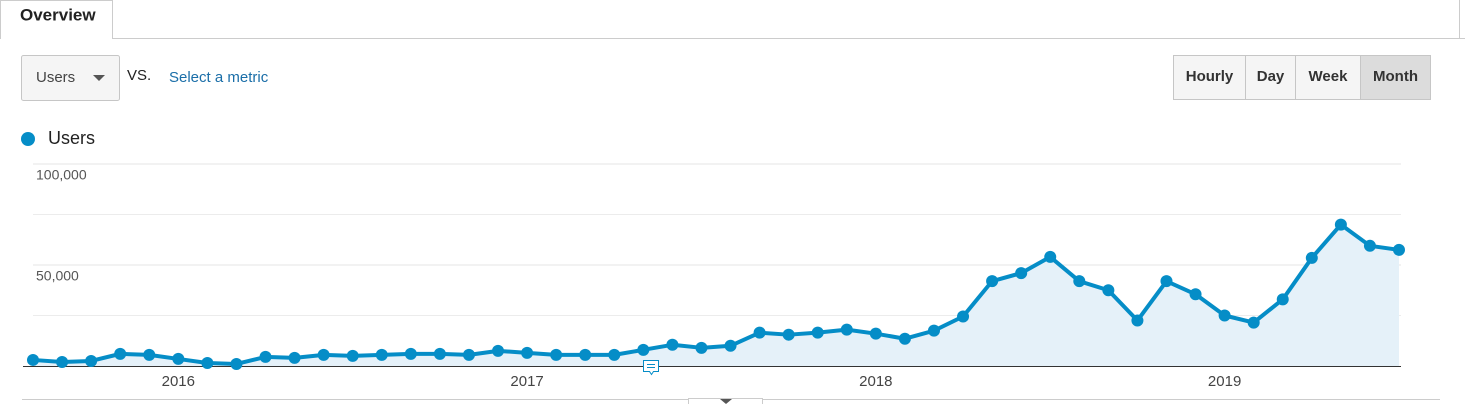 This screenshot has width=1465, height=416. What do you see at coordinates (651, 366) in the screenshot?
I see `annotation-lines` at bounding box center [651, 366].